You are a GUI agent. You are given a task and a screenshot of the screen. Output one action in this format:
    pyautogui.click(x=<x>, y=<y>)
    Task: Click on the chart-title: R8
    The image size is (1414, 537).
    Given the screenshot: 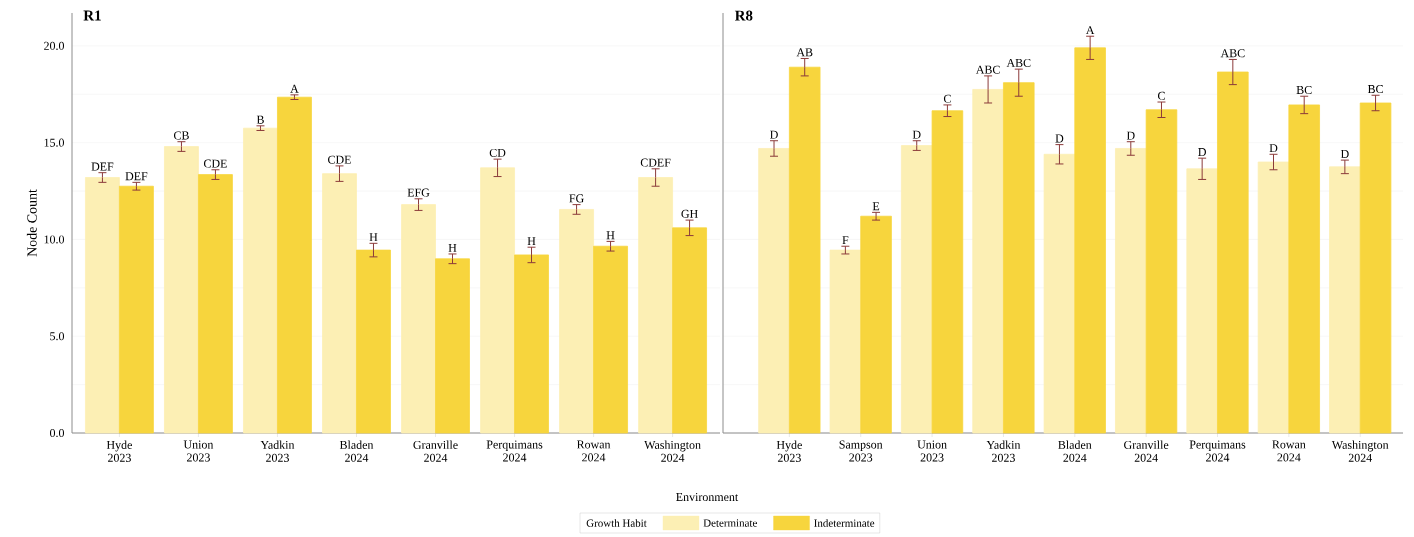 What is the action you would take?
    pyautogui.click(x=743, y=15)
    